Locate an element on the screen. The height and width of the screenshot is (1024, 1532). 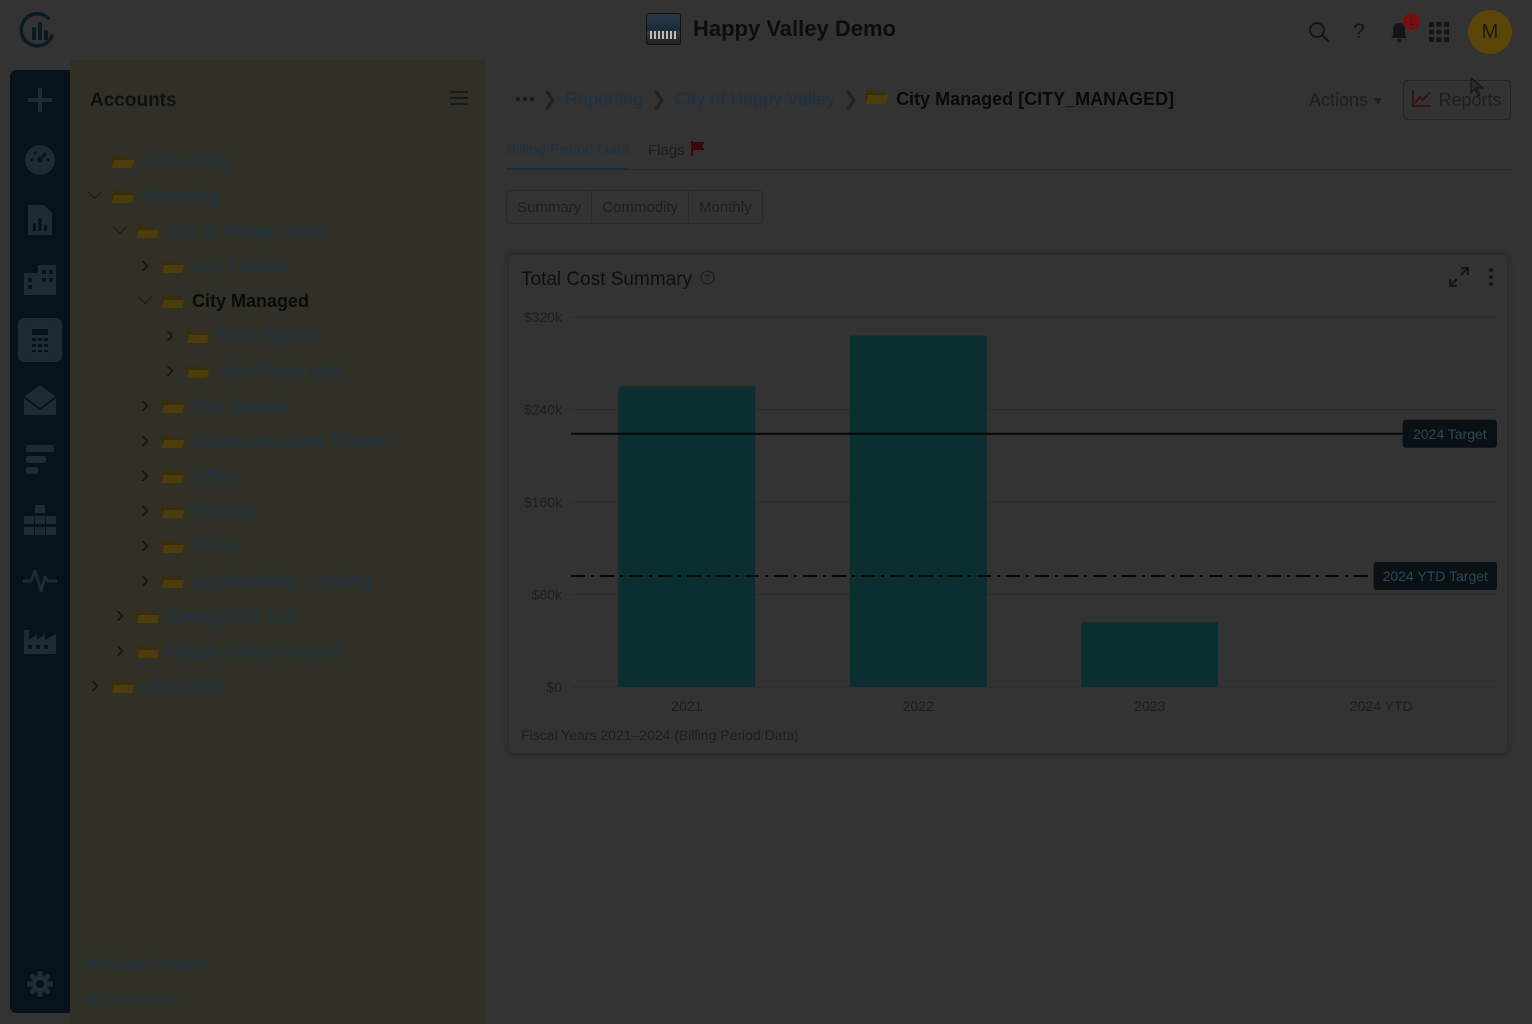
tree-node: › Train Station is located at coordinates (240, 334).